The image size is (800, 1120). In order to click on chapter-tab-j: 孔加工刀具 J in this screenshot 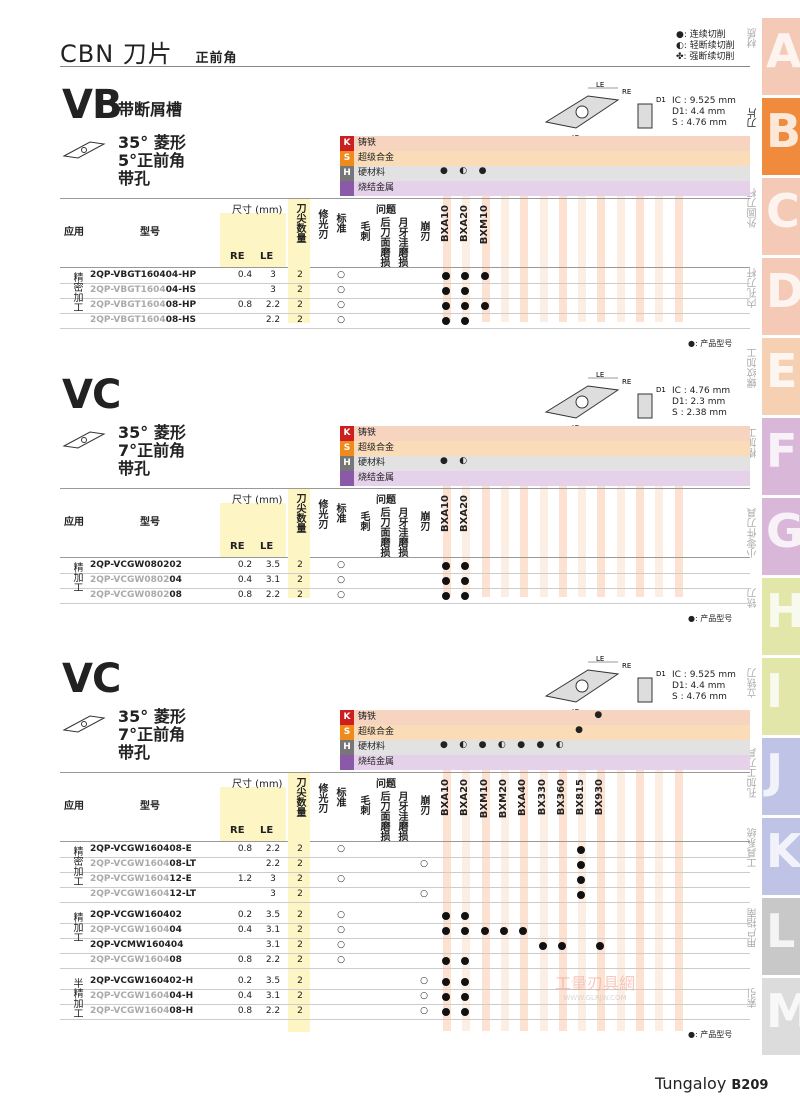, I will do `click(774, 776)`.